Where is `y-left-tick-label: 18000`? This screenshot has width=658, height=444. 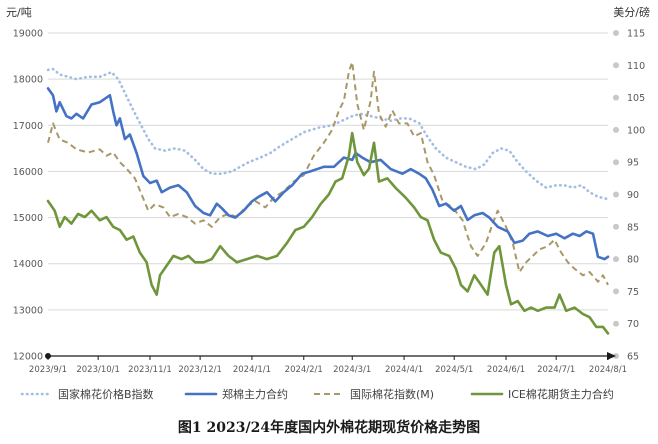
y-left-tick-label: 18000 is located at coordinates (28, 80).